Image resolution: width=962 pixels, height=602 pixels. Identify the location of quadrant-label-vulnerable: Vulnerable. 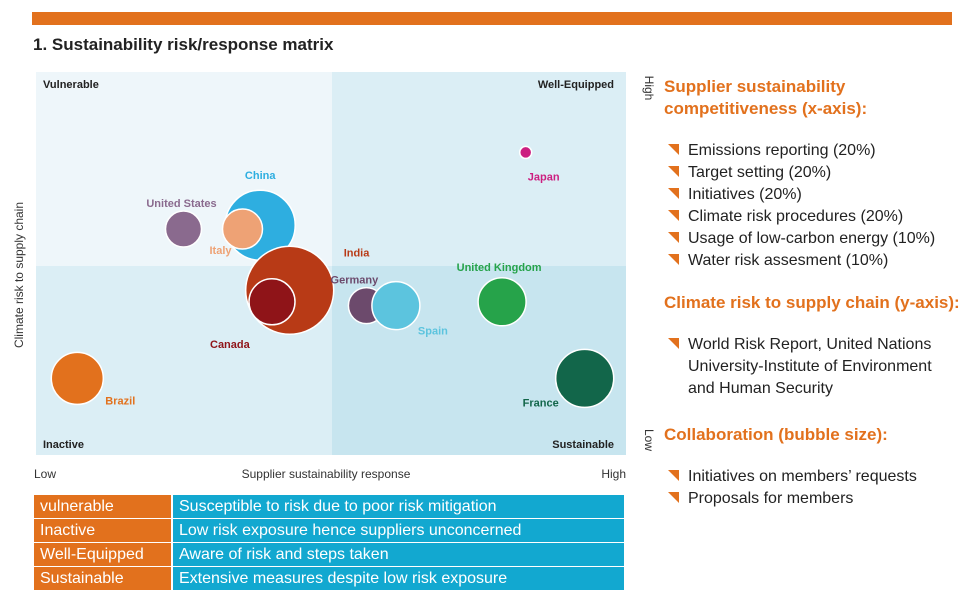
(71, 85).